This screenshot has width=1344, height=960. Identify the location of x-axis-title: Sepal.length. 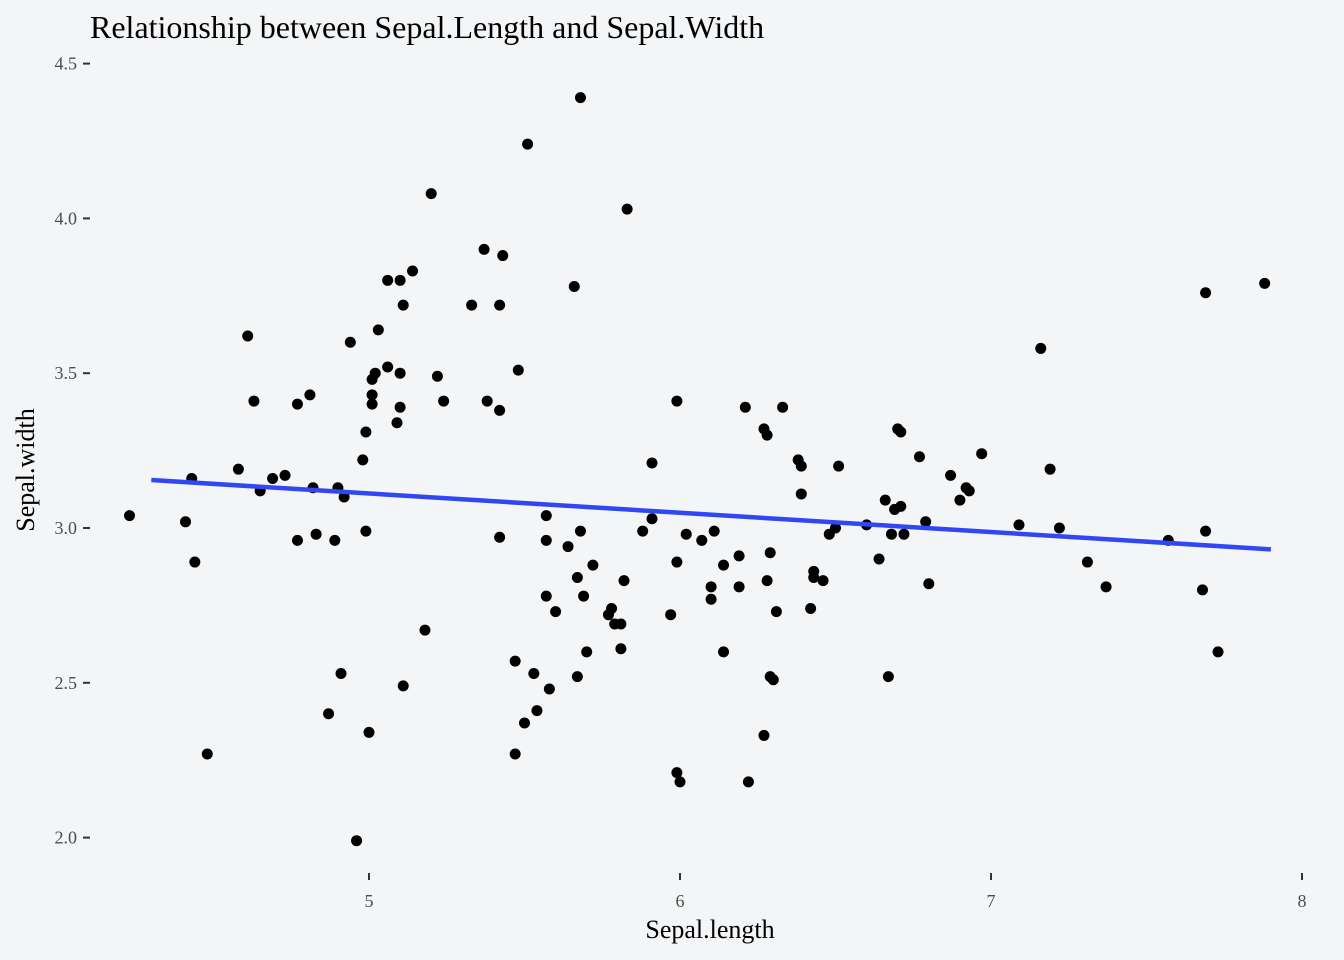
(709, 929).